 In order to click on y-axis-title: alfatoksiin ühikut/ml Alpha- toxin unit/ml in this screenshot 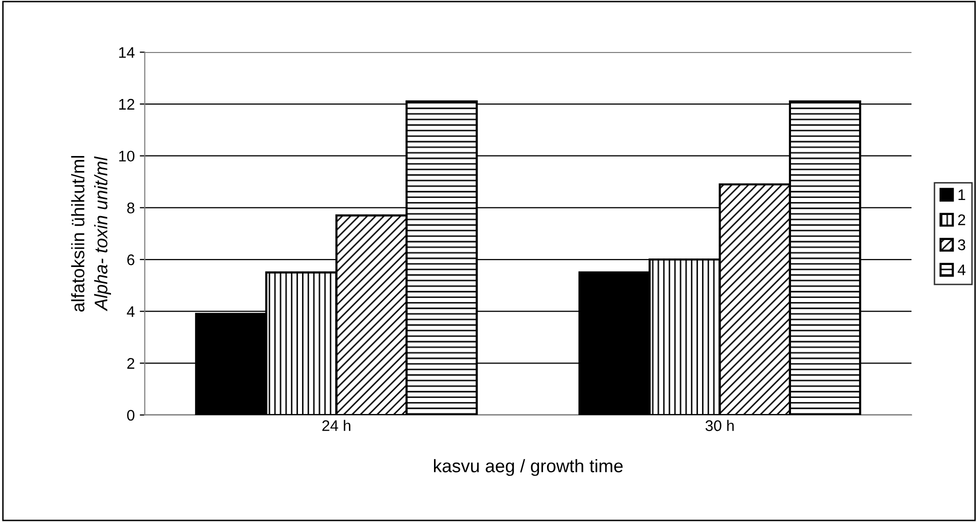, I will do `click(91, 234)`.